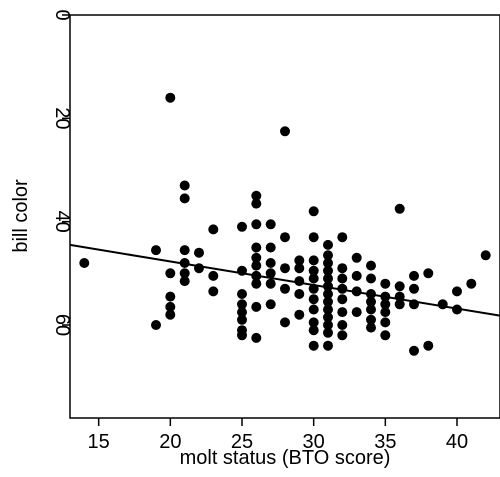  What do you see at coordinates (62, 325) in the screenshot?
I see `y-tick-label: 60` at bounding box center [62, 325].